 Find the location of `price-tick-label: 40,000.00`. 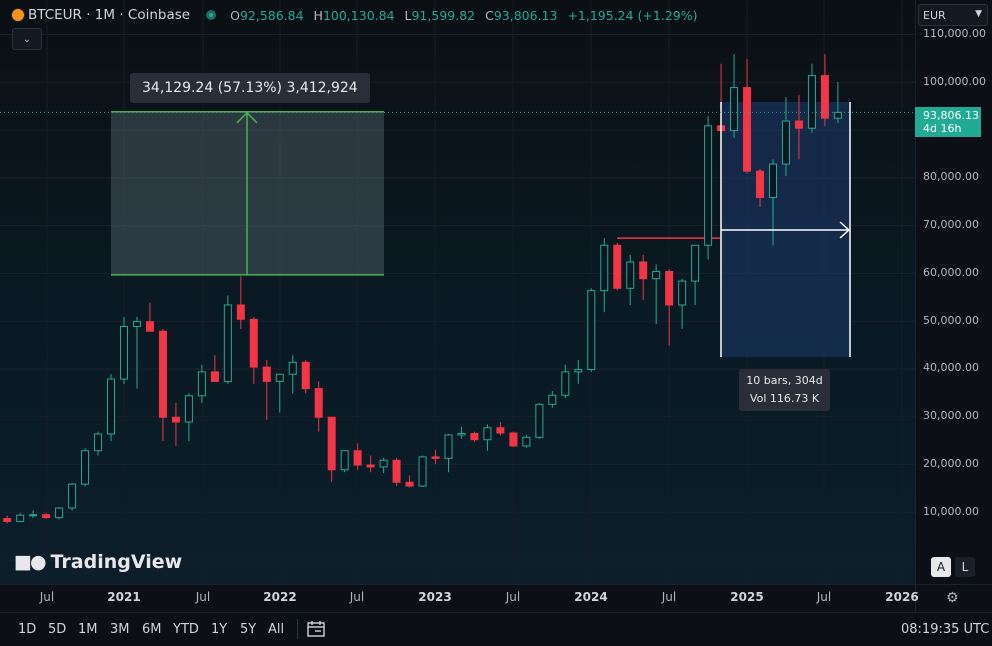

price-tick-label: 40,000.00 is located at coordinates (951, 368).